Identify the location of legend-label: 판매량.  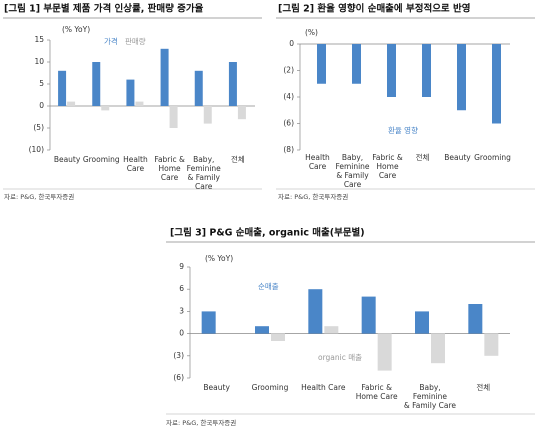
(135, 41).